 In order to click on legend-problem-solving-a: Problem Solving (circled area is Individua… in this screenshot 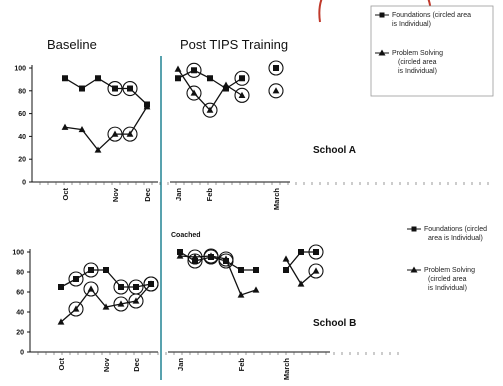, I will do `click(417, 62)`.